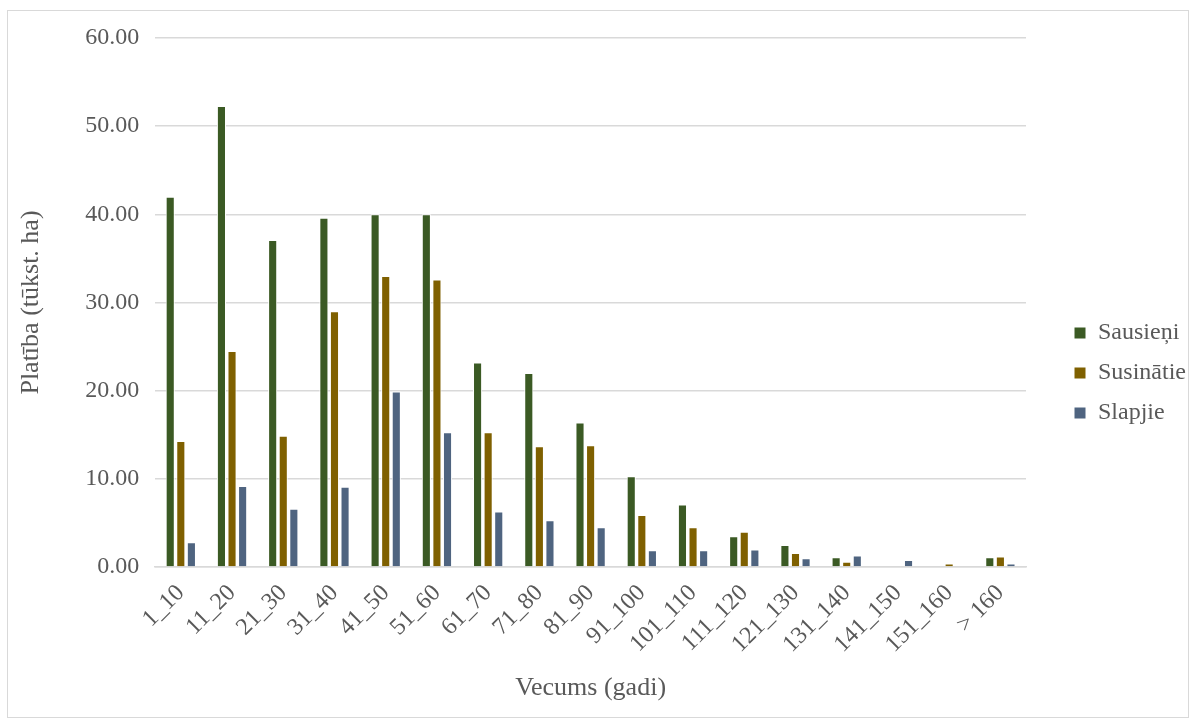 The image size is (1198, 724). What do you see at coordinates (112, 124) in the screenshot?
I see `y-tick-label: 50.00` at bounding box center [112, 124].